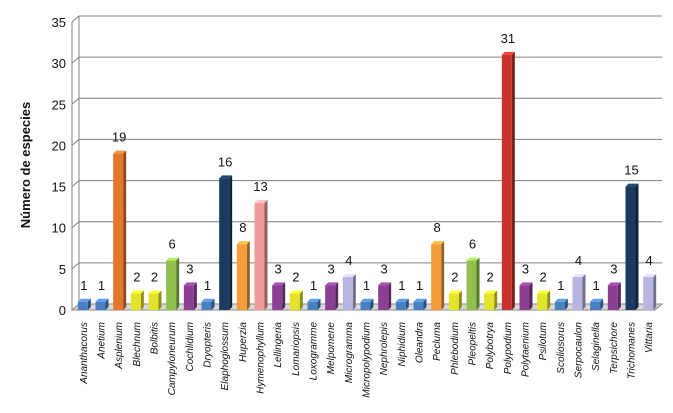 This screenshot has width=673, height=413. What do you see at coordinates (59, 166) in the screenshot?
I see `y-tick-labels: 0 5 10 15 20 25 30 35` at bounding box center [59, 166].